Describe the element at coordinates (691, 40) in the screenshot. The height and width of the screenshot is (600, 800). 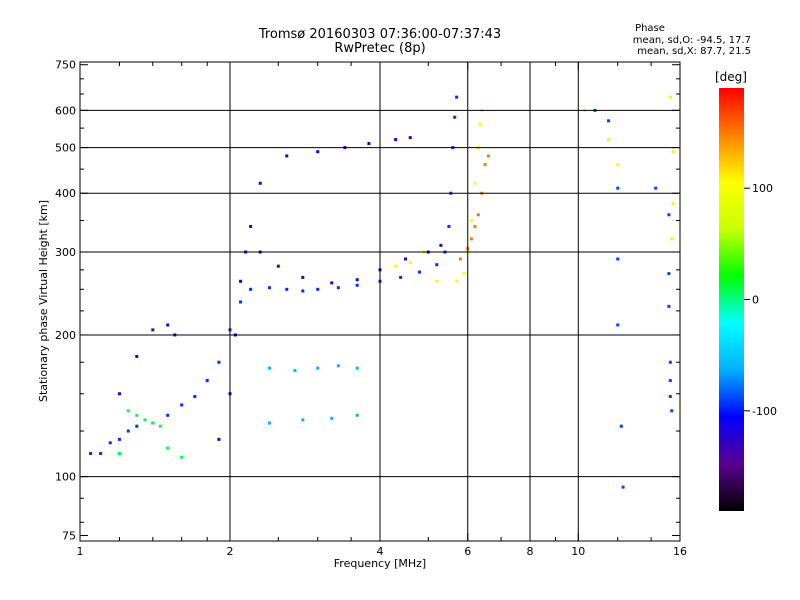
I see `phase-legend-o-mode: mean, sd,O: -94.5, 17.7` at that location.